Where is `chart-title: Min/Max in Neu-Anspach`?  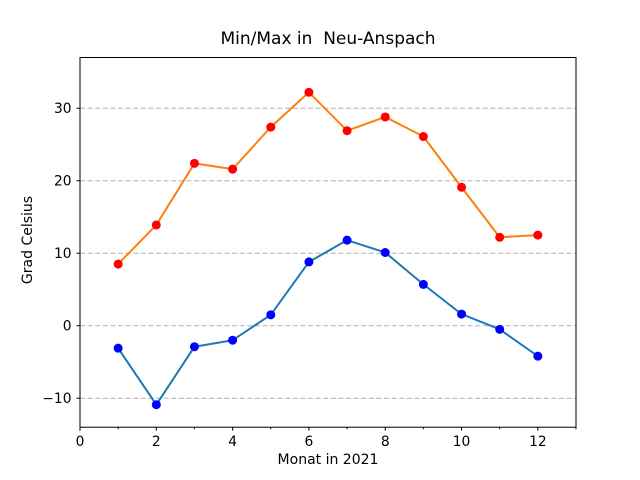 chart-title: Min/Max in Neu-Anspach is located at coordinates (328, 39).